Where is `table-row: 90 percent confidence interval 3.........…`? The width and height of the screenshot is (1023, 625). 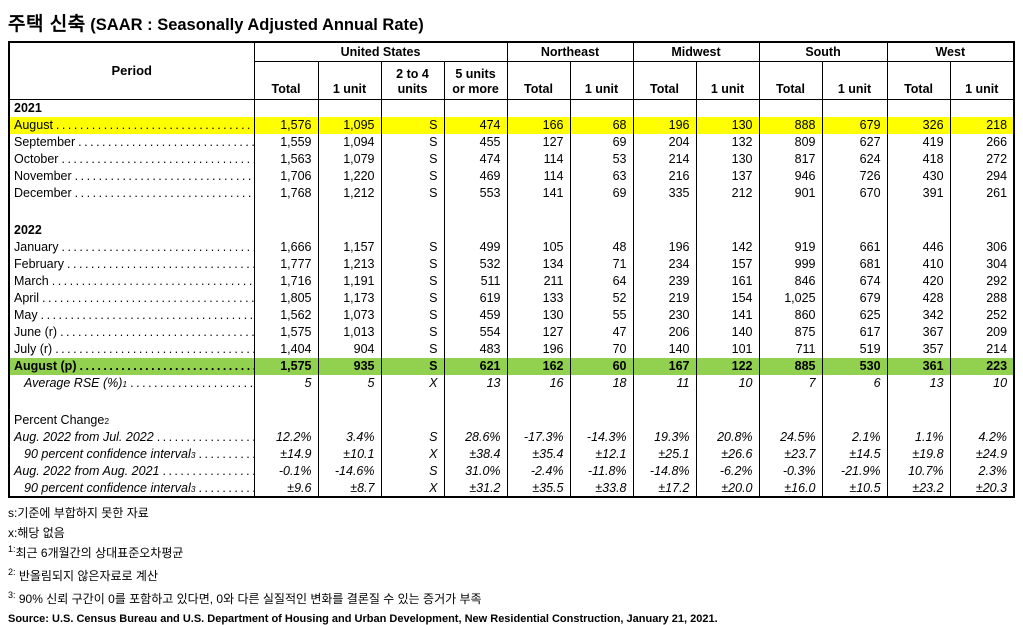
table-row: 90 percent confidence interval 3.........… is located at coordinates (511, 488).